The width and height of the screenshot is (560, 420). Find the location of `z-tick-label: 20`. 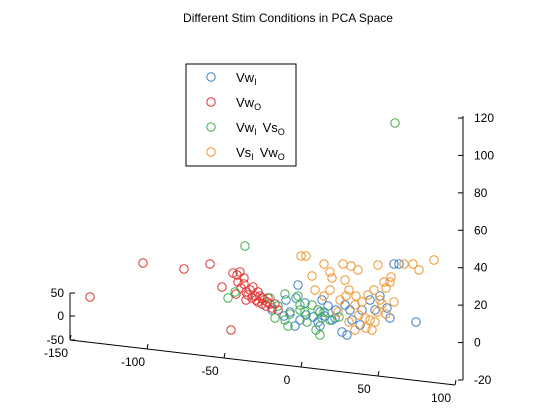

z-tick-label: 20 is located at coordinates (481, 305).